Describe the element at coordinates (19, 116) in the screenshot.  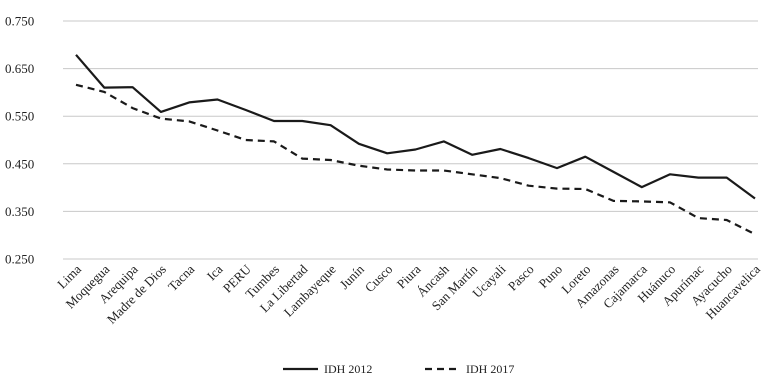
I see `y-tick-label: 0.550` at that location.